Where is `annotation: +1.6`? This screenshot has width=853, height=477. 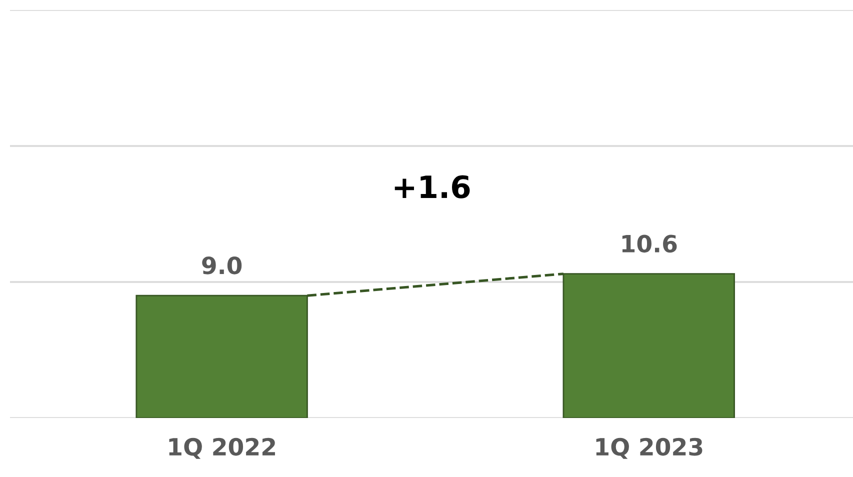 annotation: +1.6 is located at coordinates (432, 186).